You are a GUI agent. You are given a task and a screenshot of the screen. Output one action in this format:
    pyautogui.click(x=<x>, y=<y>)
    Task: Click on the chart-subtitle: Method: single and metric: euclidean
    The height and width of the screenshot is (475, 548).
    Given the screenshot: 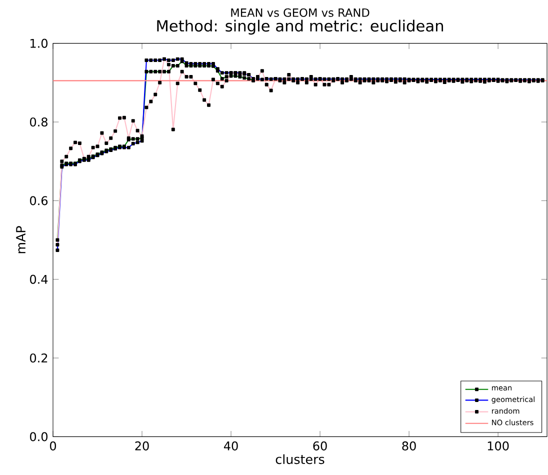 What is the action you would take?
    pyautogui.click(x=300, y=27)
    